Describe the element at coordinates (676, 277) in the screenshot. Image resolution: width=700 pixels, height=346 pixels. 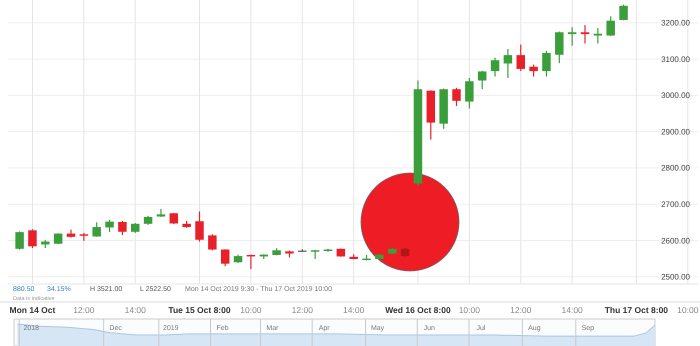
I see `y-tick-label: 2500.00` at that location.